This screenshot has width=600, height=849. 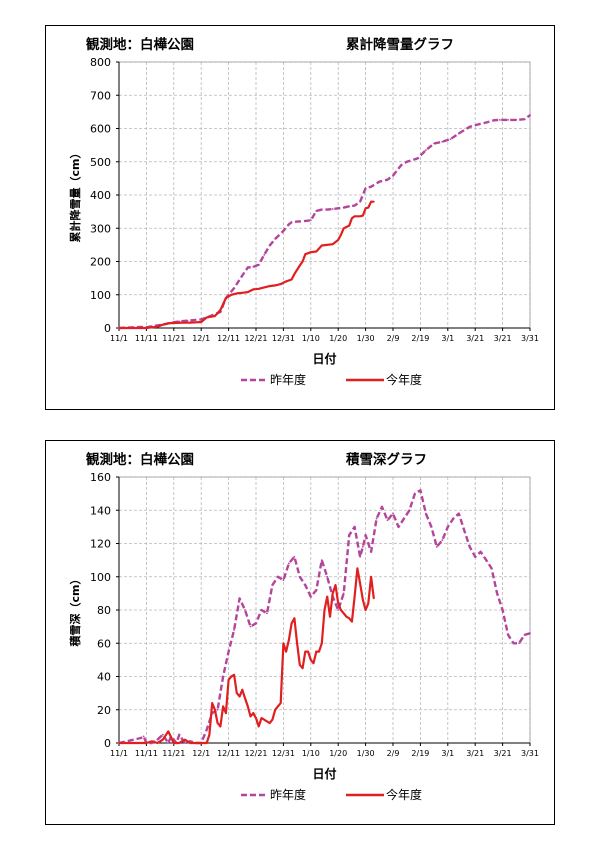 What do you see at coordinates (119, 753) in the screenshot?
I see `x-tick-label: 11/1` at bounding box center [119, 753].